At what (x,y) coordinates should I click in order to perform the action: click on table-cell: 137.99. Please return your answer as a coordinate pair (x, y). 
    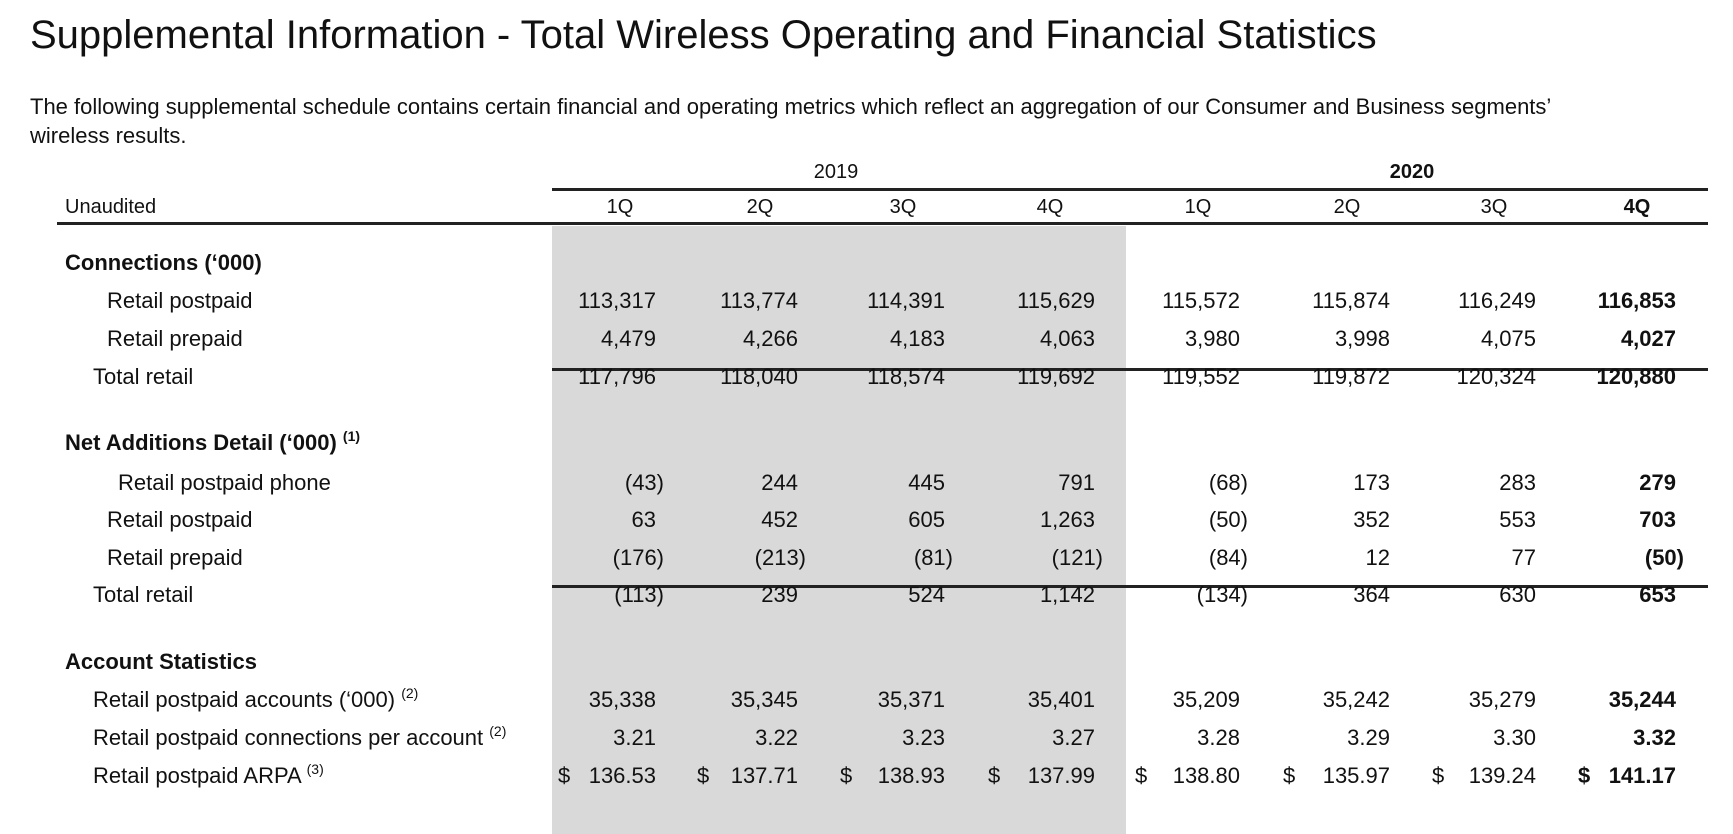
    Looking at the image, I should click on (1061, 775).